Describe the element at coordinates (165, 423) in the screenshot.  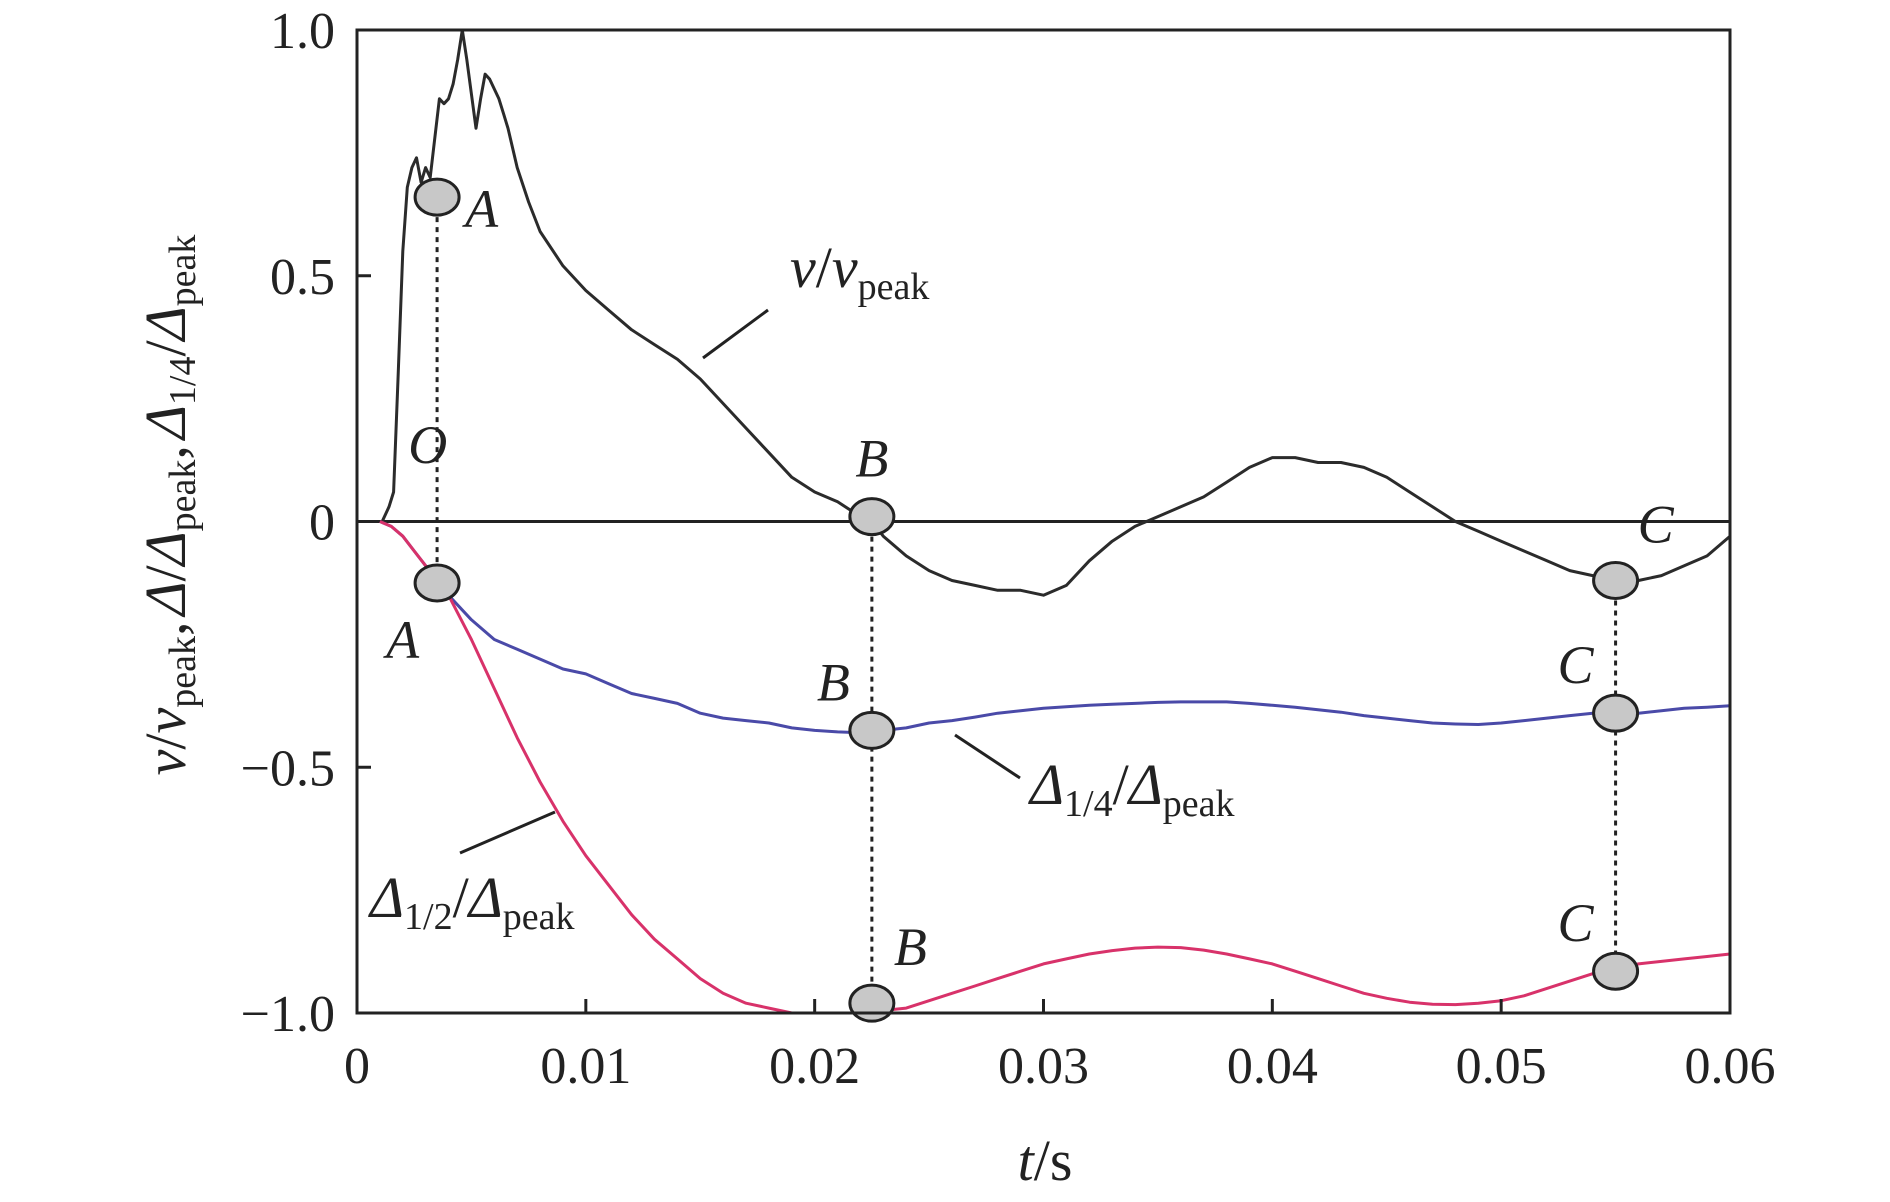
I see `y-axis-delta-quarter: Δ` at that location.